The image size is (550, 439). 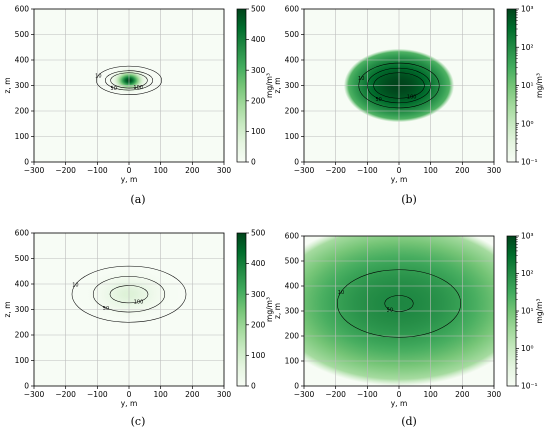 I want to click on panel-caption: (d), so click(x=409, y=421).